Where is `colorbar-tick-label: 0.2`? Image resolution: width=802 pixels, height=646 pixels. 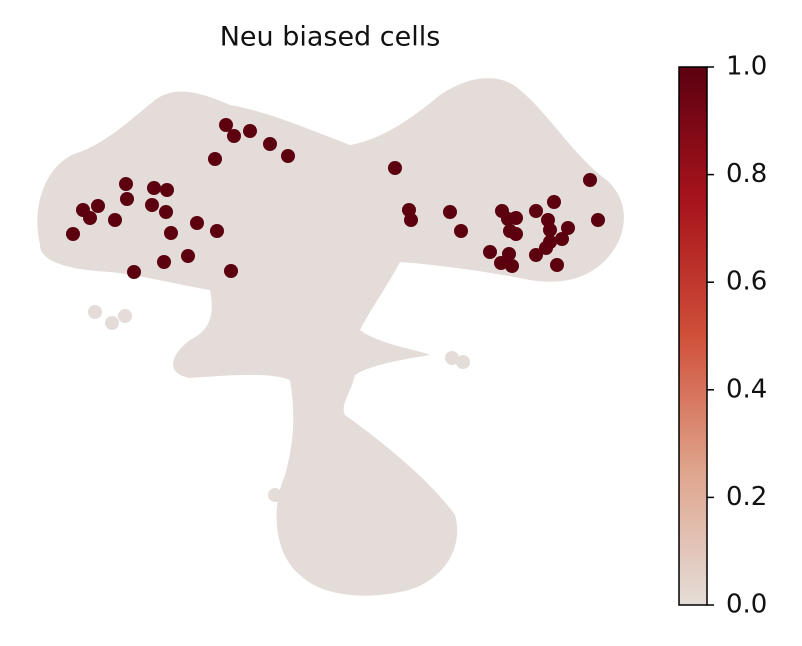
colorbar-tick-label: 0.2 is located at coordinates (746, 497).